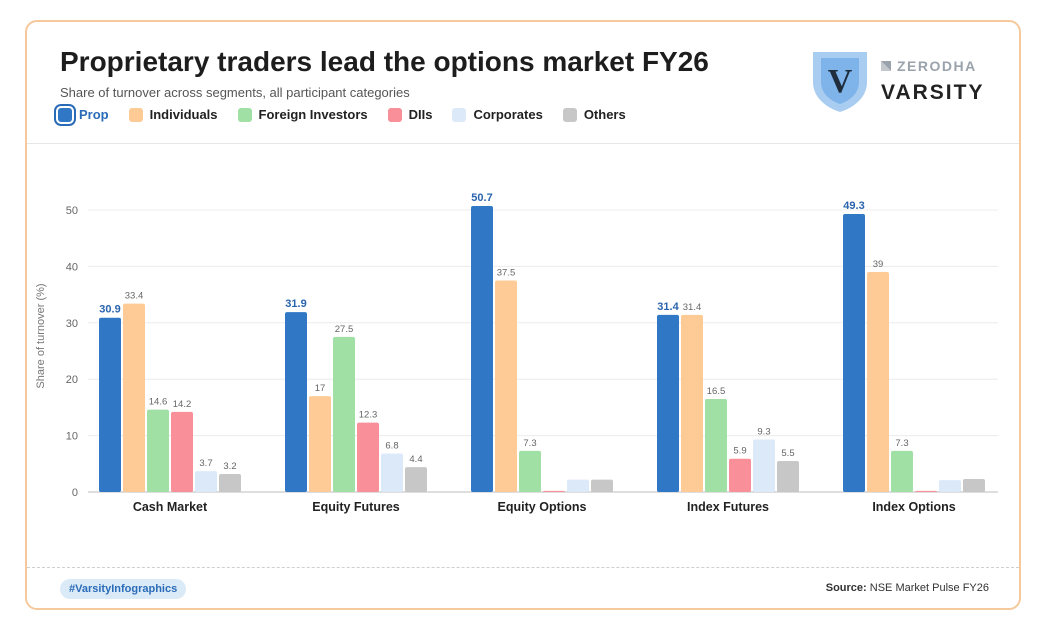  Describe the element at coordinates (72, 380) in the screenshot. I see `y-tick-label: 20` at that location.